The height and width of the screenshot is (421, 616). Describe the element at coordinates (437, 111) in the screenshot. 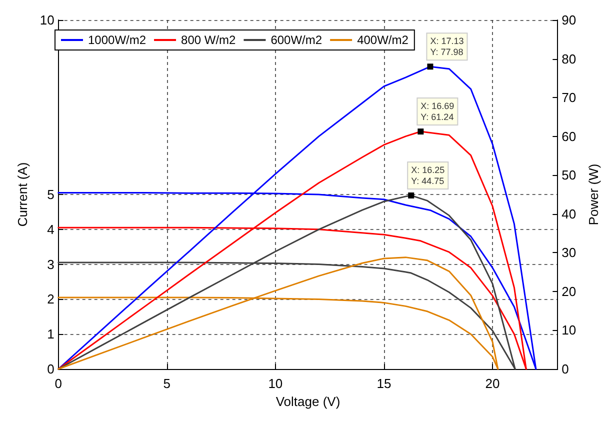

I see `data-label: X: 16.69 Y: 61.24` at that location.